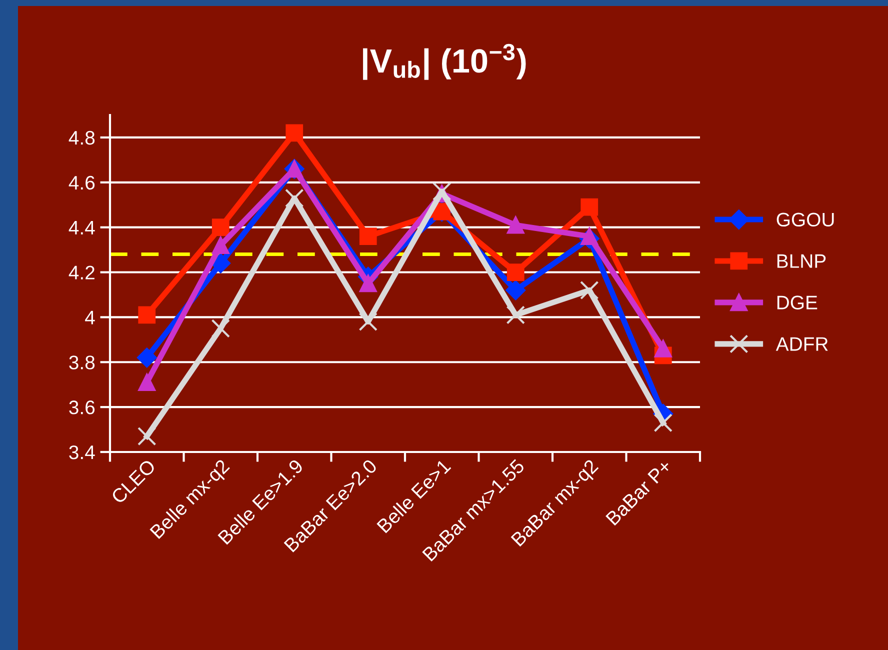 The width and height of the screenshot is (888, 650). Describe the element at coordinates (81, 183) in the screenshot. I see `y-tick-label: 4.6` at that location.